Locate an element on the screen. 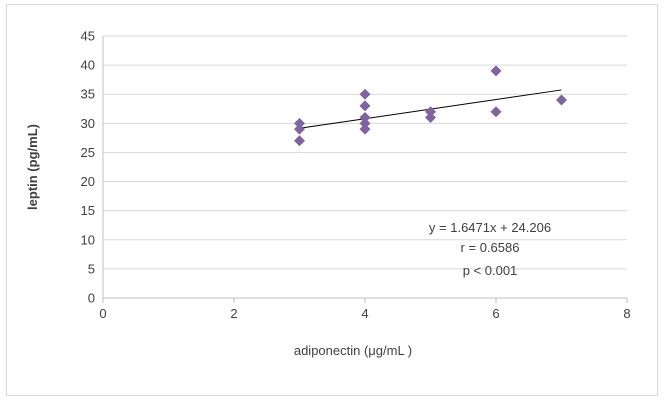 The image size is (664, 402). x-tick-label: 4 is located at coordinates (364, 313).